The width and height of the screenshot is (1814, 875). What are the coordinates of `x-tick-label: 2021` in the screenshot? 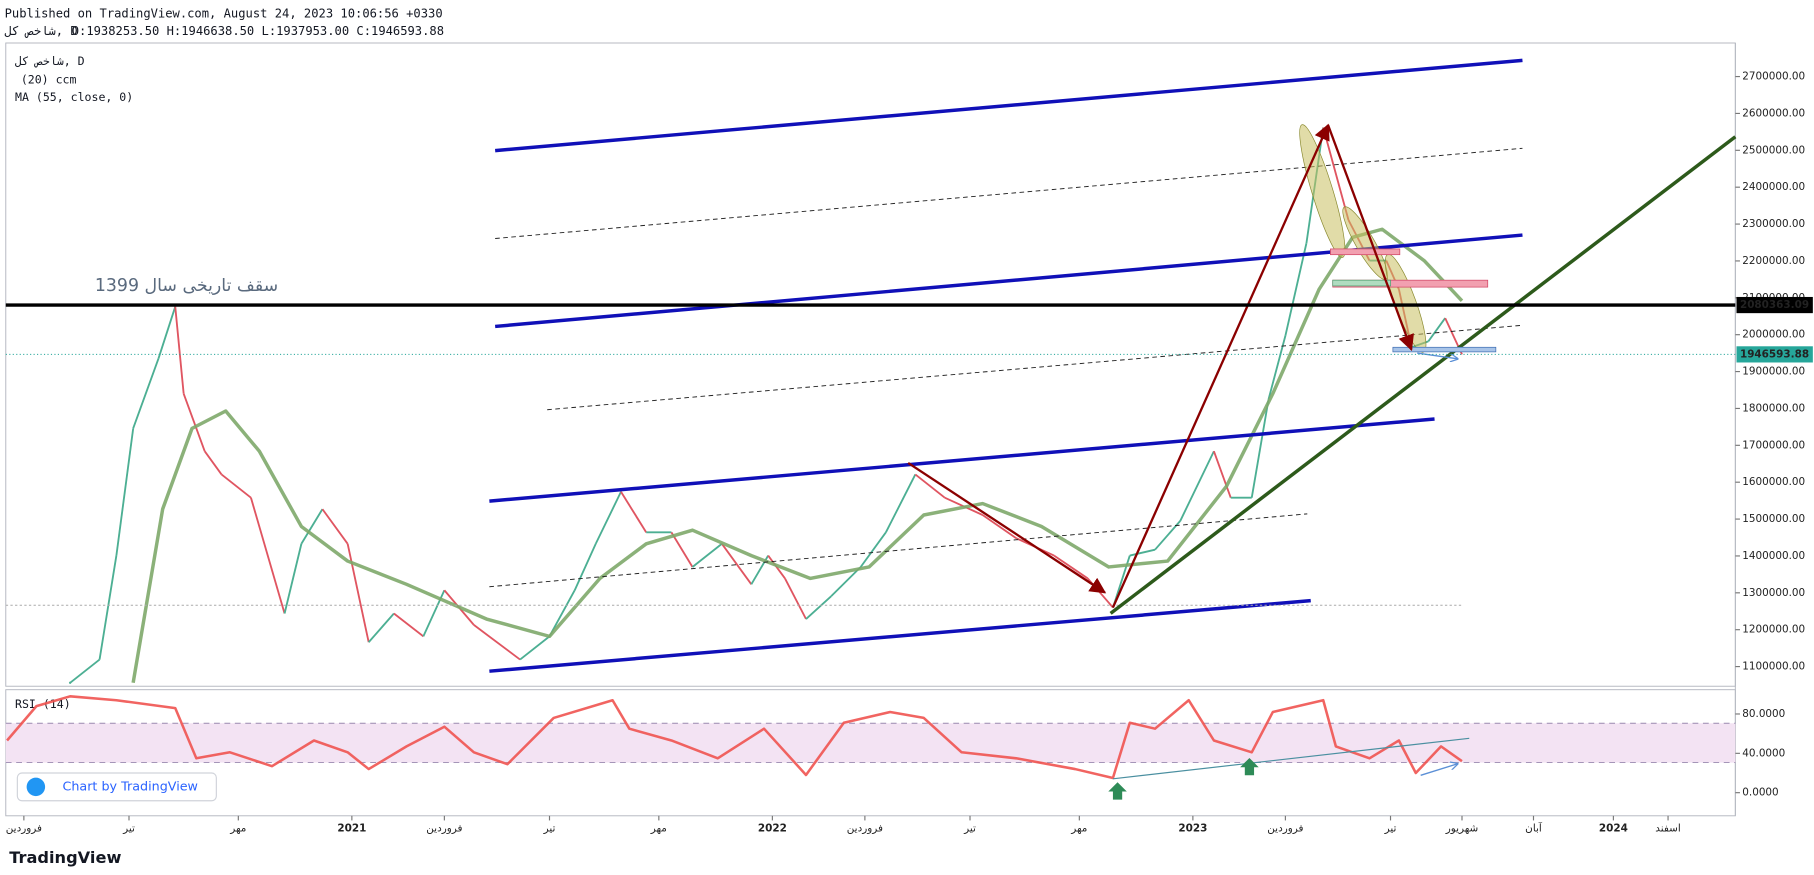 It's located at (351, 829).